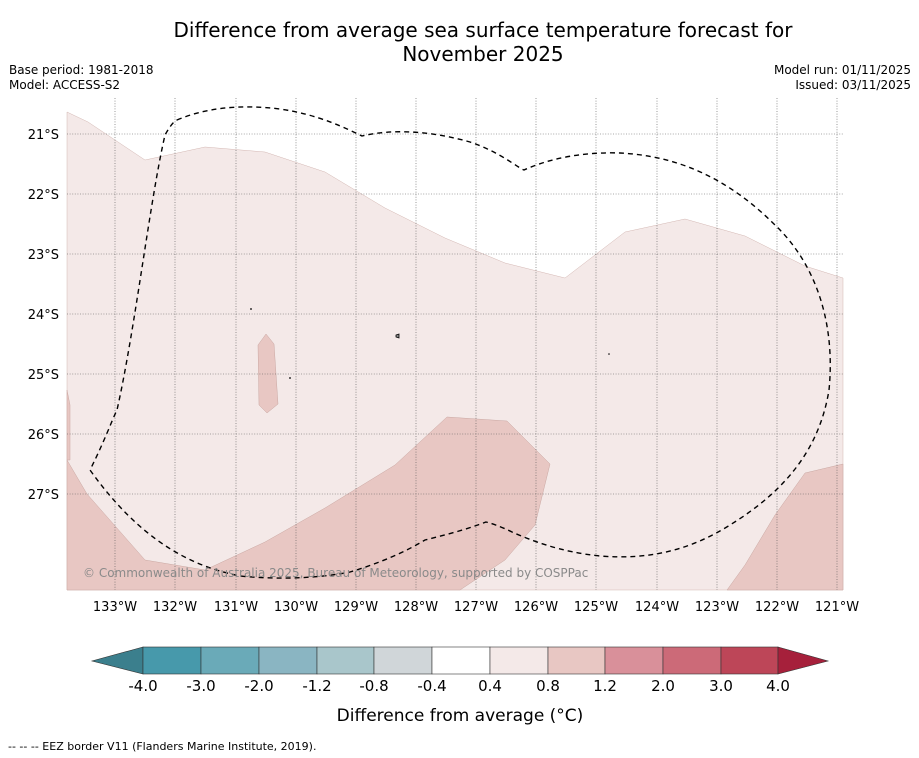 This screenshot has height=758, width=919. What do you see at coordinates (236, 607) in the screenshot?
I see `lon-label: 131°W` at bounding box center [236, 607].